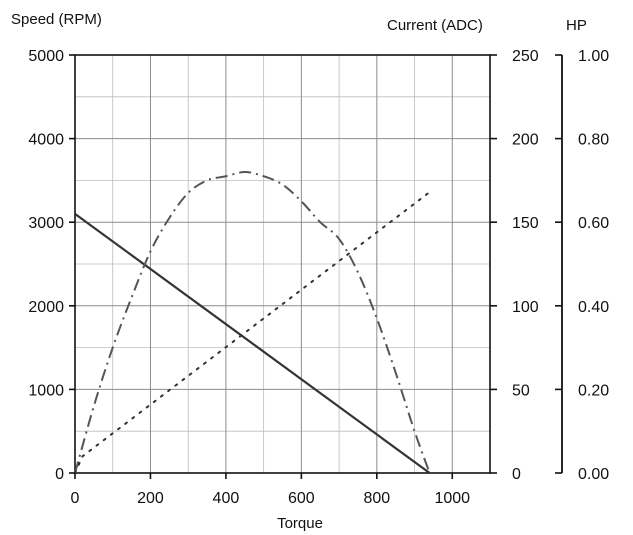 Image resolution: width=633 pixels, height=535 pixels. What do you see at coordinates (435, 25) in the screenshot?
I see `current-axis-title: Current (ADC)` at bounding box center [435, 25].